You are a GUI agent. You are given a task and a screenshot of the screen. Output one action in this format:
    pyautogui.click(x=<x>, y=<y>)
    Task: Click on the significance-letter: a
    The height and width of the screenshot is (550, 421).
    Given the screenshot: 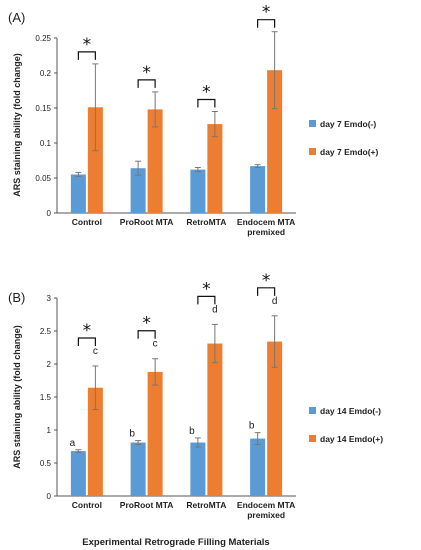 What is the action you would take?
    pyautogui.click(x=73, y=443)
    